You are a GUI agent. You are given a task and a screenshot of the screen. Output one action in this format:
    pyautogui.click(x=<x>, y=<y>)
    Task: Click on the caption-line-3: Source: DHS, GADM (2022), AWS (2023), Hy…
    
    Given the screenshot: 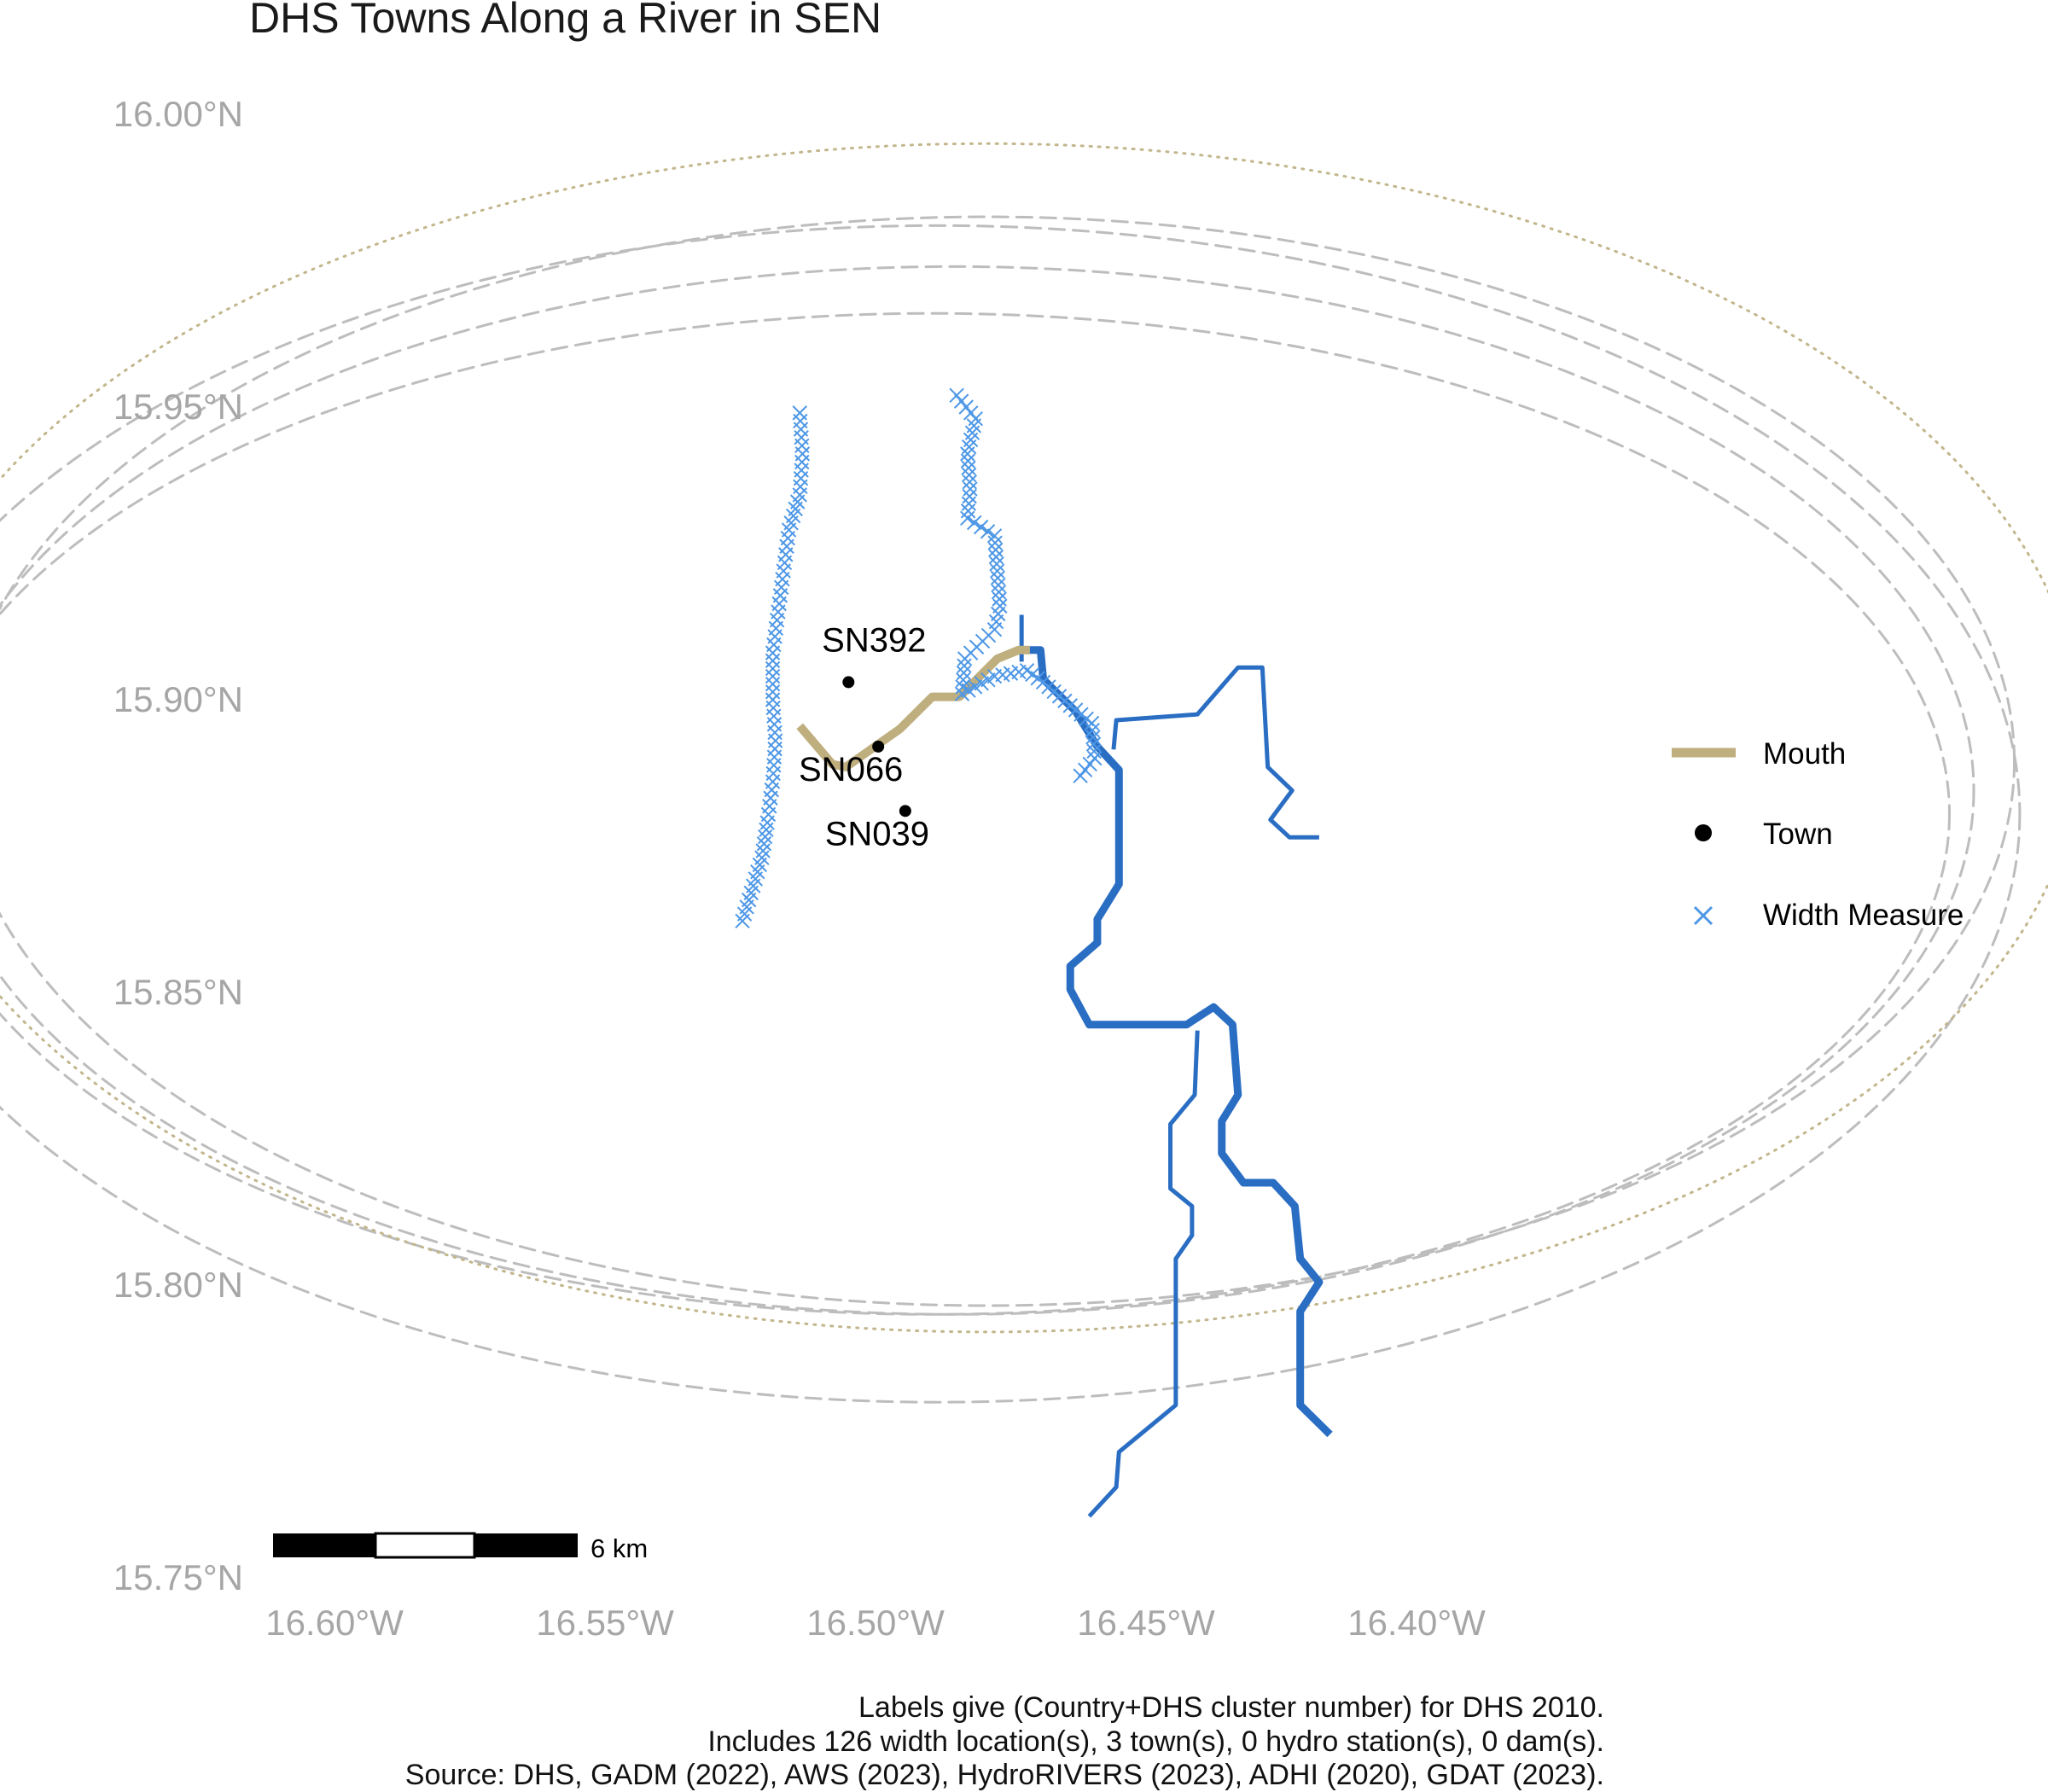 What is the action you would take?
    pyautogui.click(x=1004, y=1775)
    